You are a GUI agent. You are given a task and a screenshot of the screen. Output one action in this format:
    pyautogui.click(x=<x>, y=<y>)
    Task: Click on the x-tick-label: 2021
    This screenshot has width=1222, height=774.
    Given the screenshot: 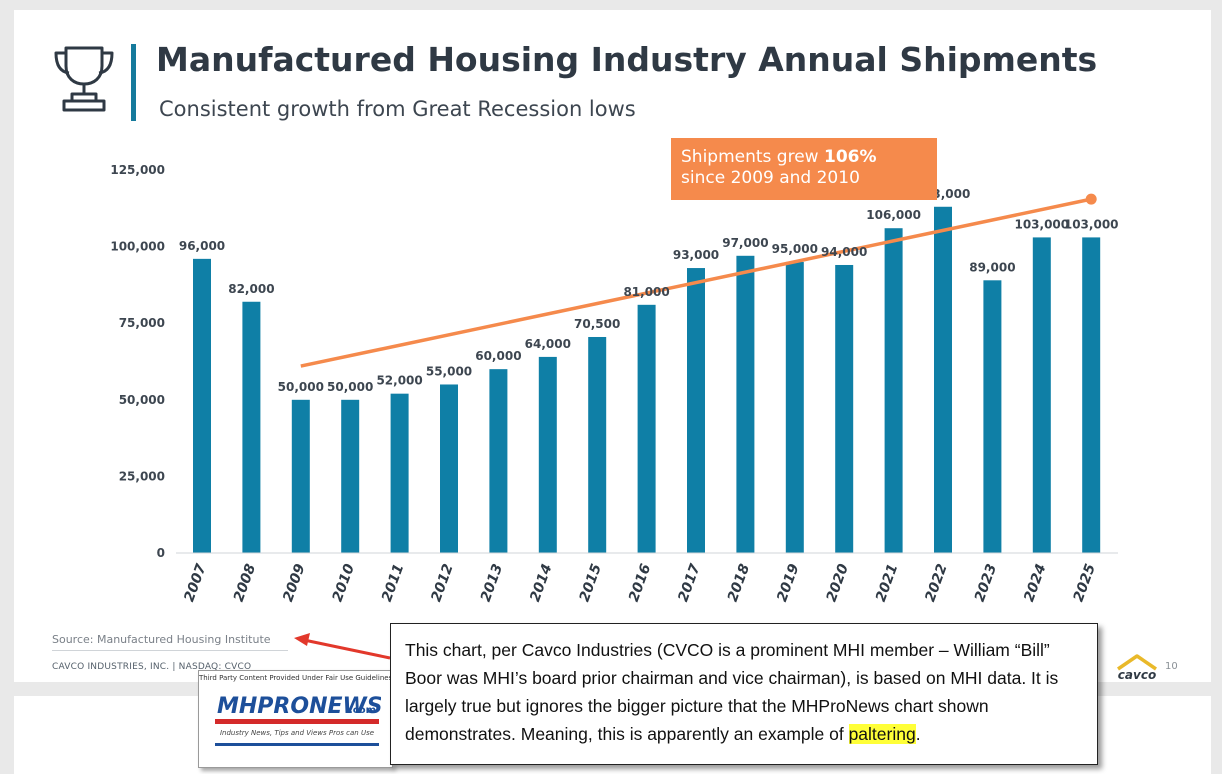 What is the action you would take?
    pyautogui.click(x=887, y=583)
    